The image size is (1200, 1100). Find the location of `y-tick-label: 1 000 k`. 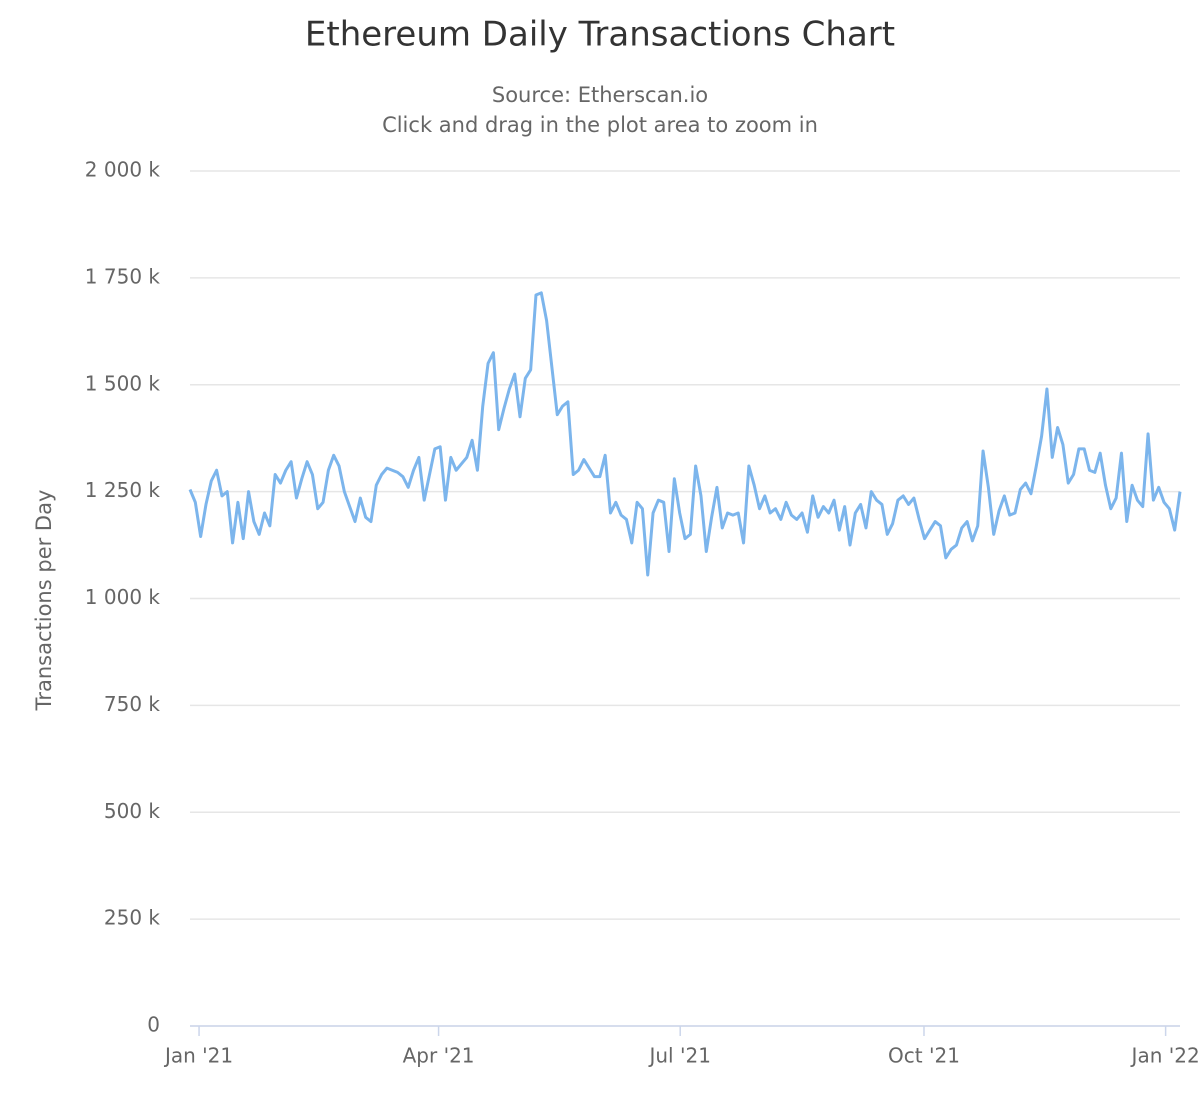

y-tick-label: 1 000 k is located at coordinates (123, 597).